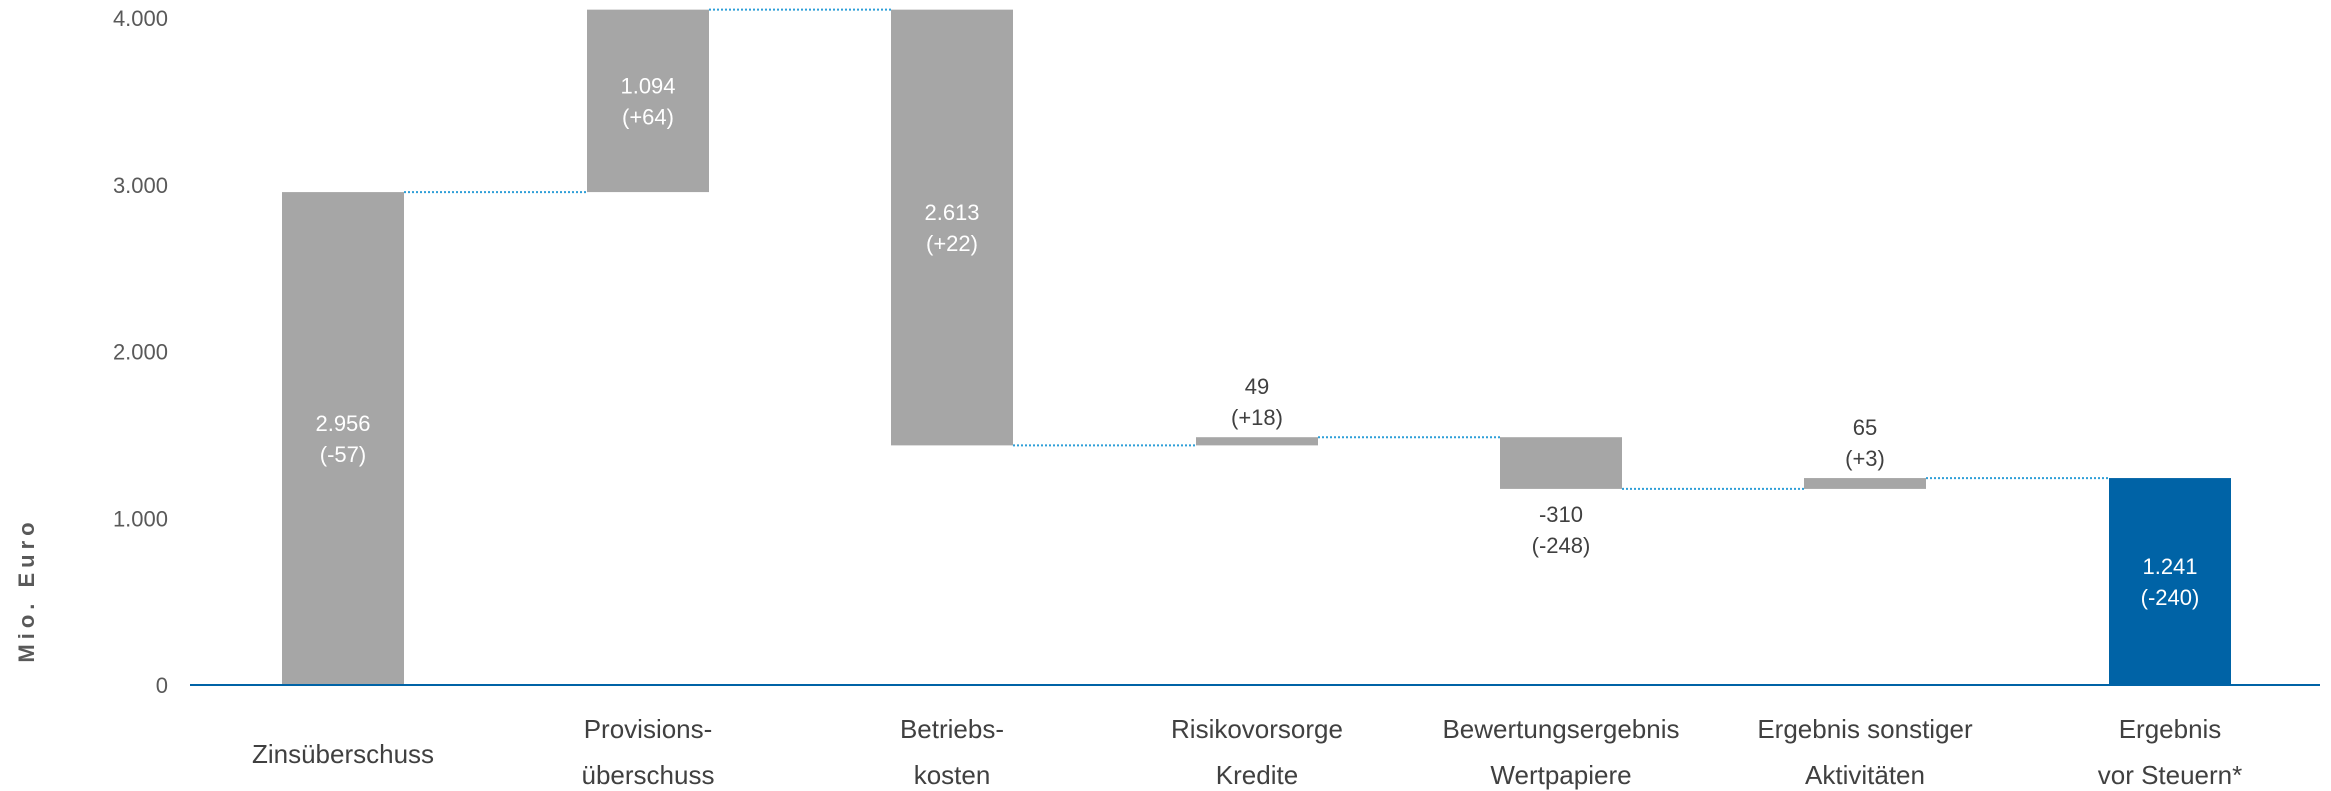  I want to click on bar-value-label: 2.956, so click(342, 423).